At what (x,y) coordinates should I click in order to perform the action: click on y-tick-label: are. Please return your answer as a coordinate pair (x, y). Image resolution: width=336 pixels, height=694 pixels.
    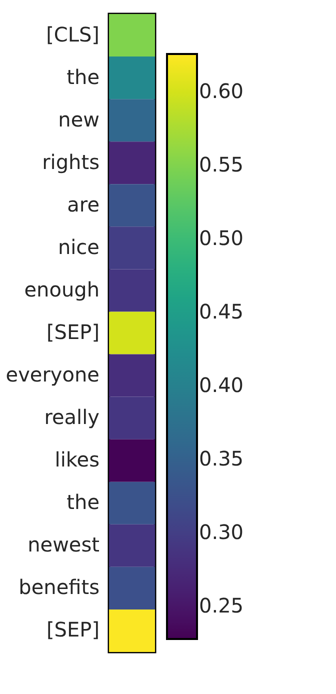
    Looking at the image, I should click on (83, 204).